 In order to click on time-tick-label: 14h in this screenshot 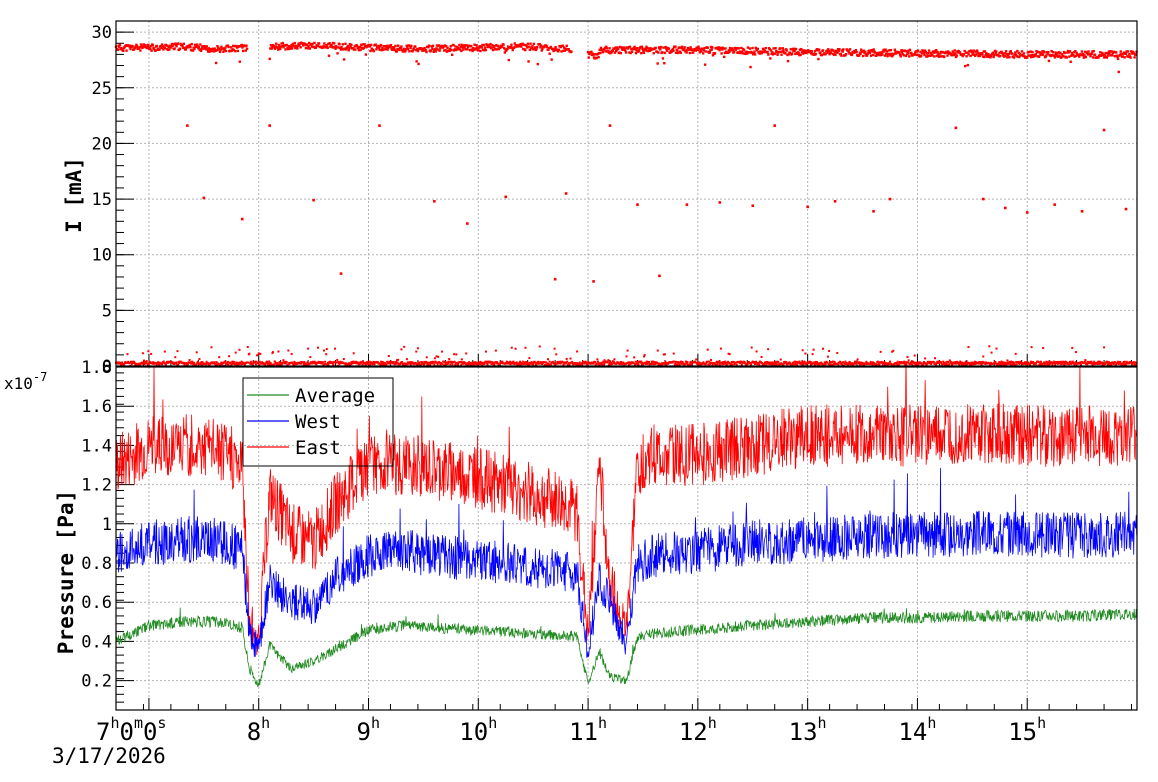, I will do `click(917, 730)`.